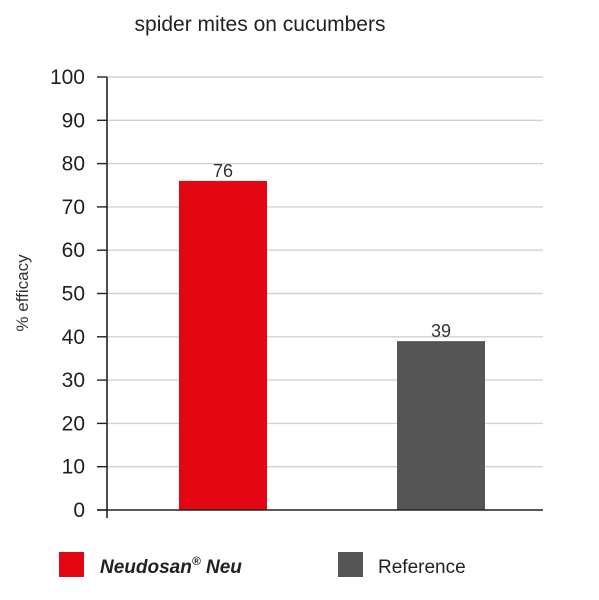 This screenshot has width=599, height=600. What do you see at coordinates (73, 423) in the screenshot?
I see `y-tick-label: 20` at bounding box center [73, 423].